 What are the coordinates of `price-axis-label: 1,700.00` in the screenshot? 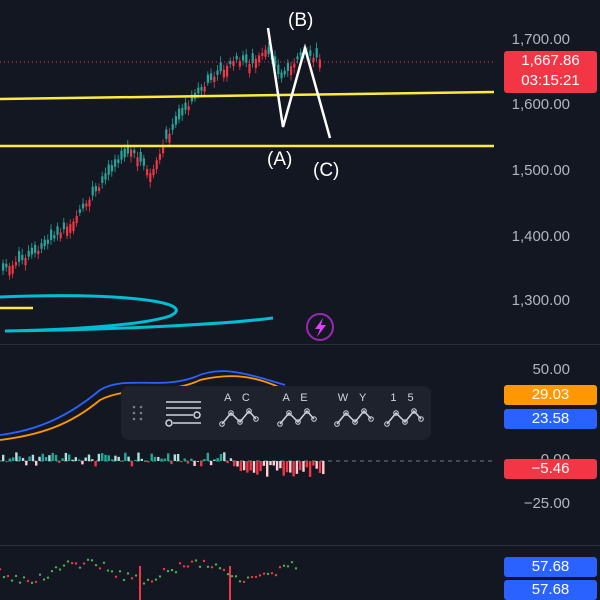 It's located at (540, 39).